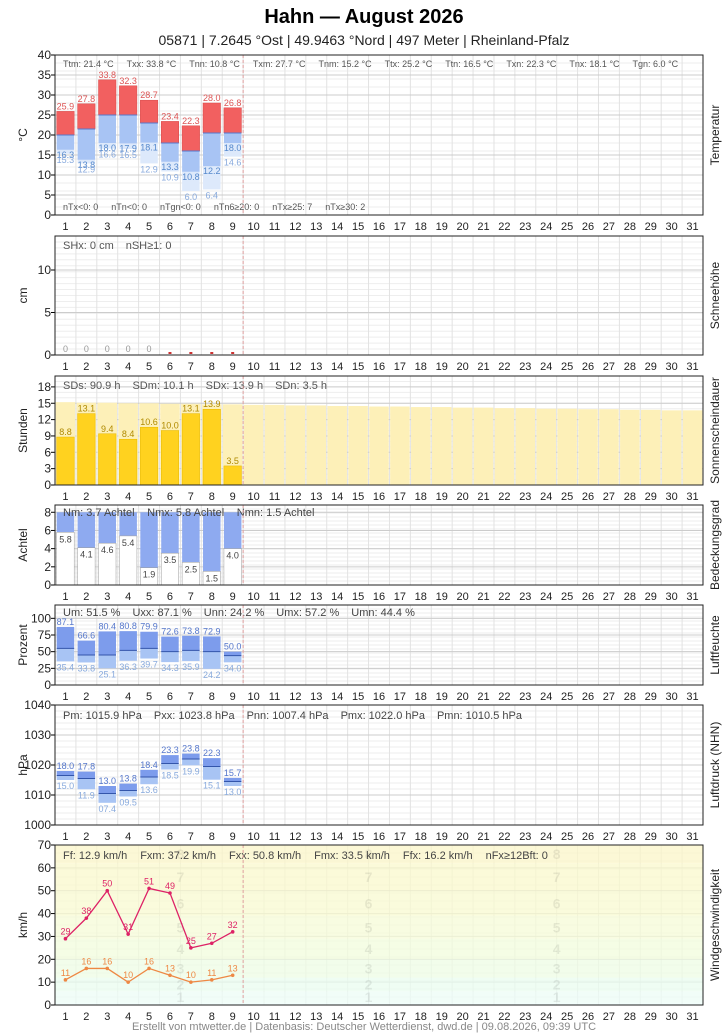 Image resolution: width=728 pixels, height=1035 pixels. I want to click on x-tick-label: 22, so click(504, 367).